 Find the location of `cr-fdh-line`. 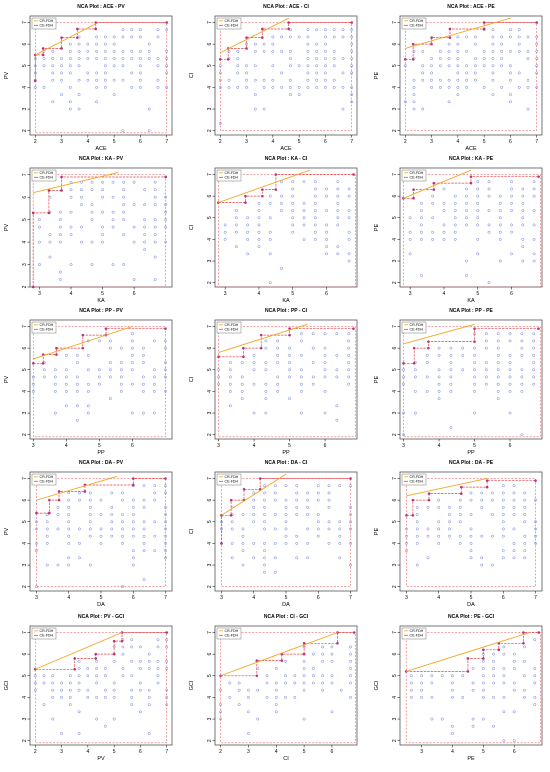

cr-fdh-line is located at coordinates (437, 184).